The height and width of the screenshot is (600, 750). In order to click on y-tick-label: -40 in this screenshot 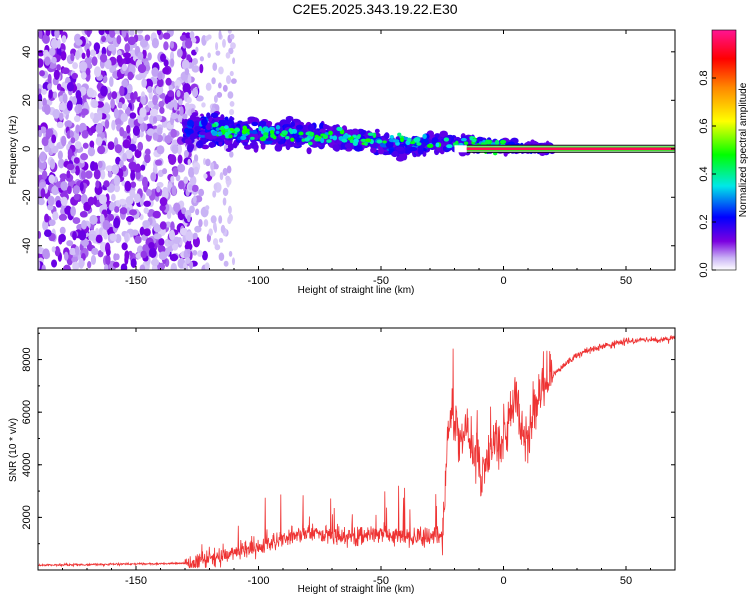, I will do `click(27, 246)`.